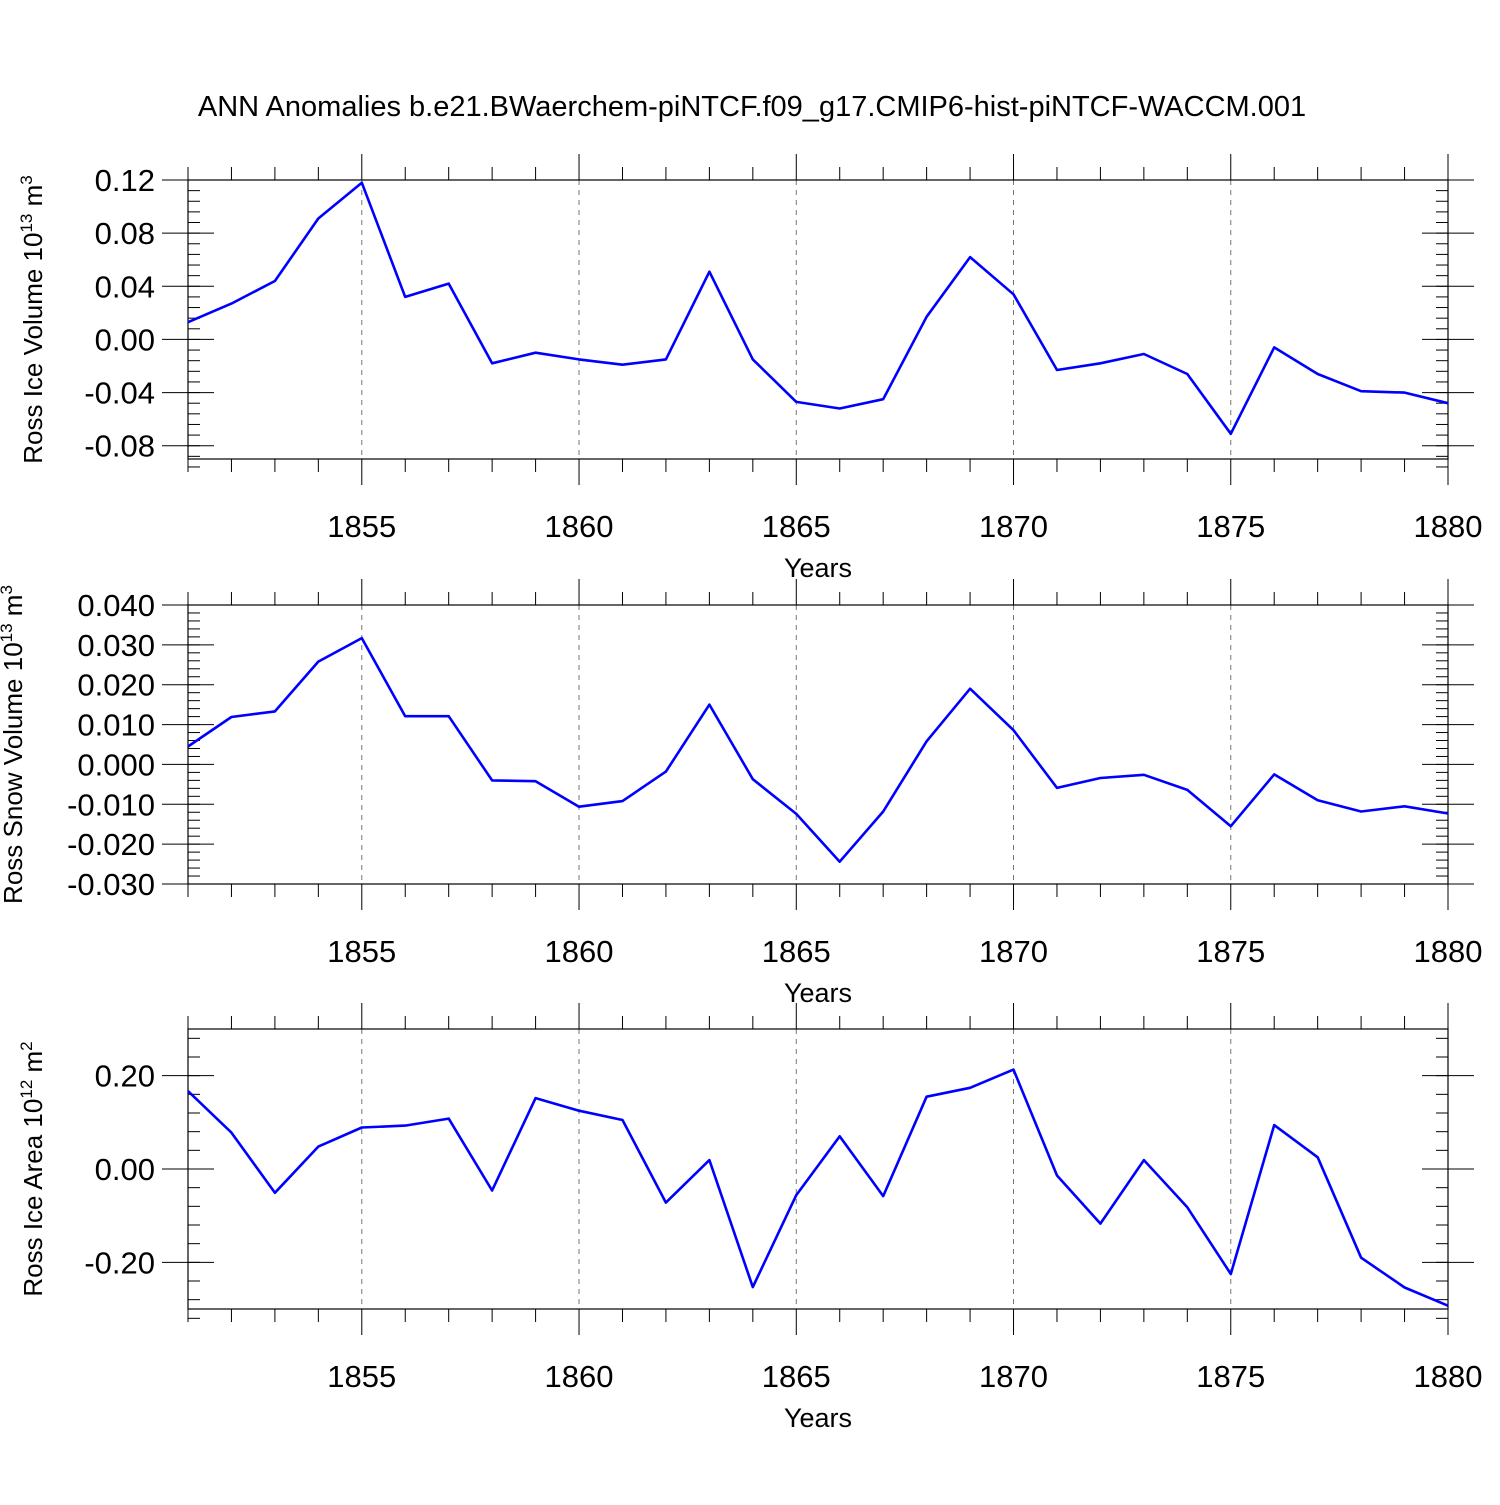  What do you see at coordinates (1448, 1376) in the screenshot?
I see `x-tick-label: 1880` at bounding box center [1448, 1376].